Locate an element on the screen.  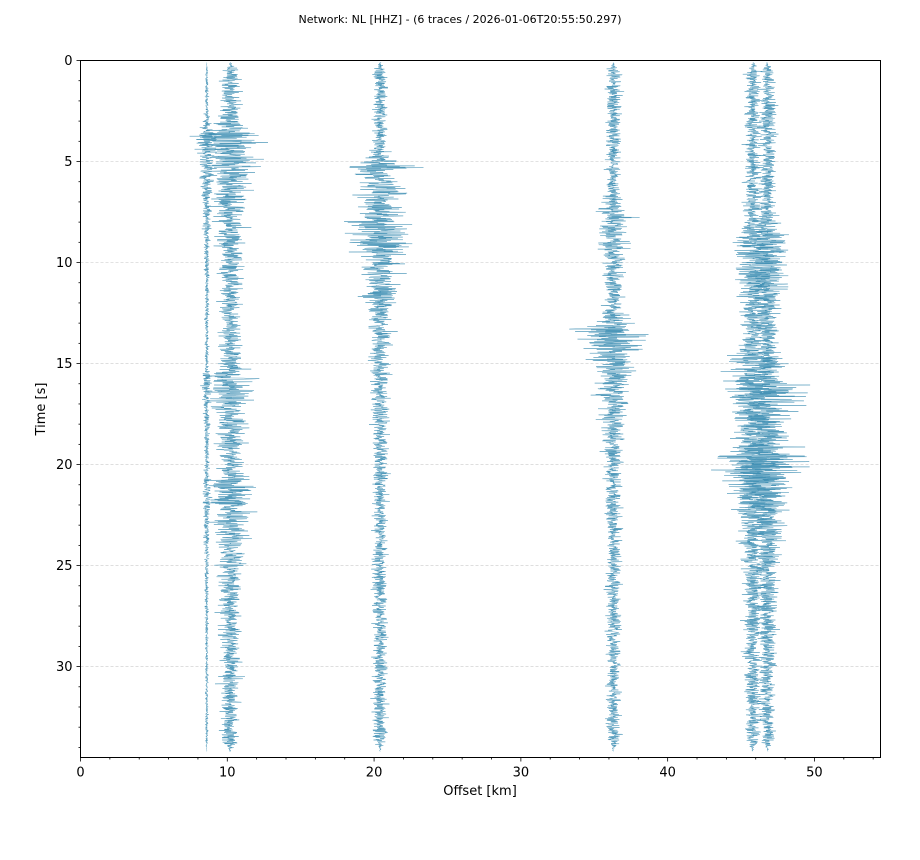
y-axis-label: Time [s] is located at coordinates (41, 410).